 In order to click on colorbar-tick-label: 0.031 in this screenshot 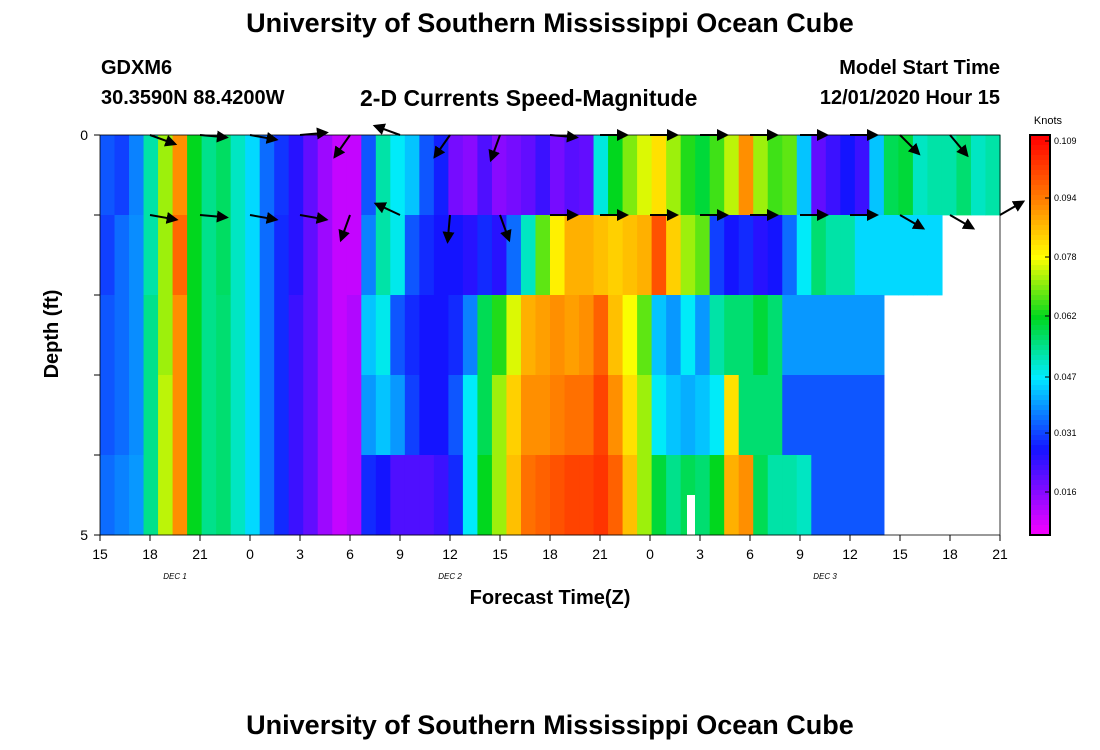, I will do `click(1065, 433)`.